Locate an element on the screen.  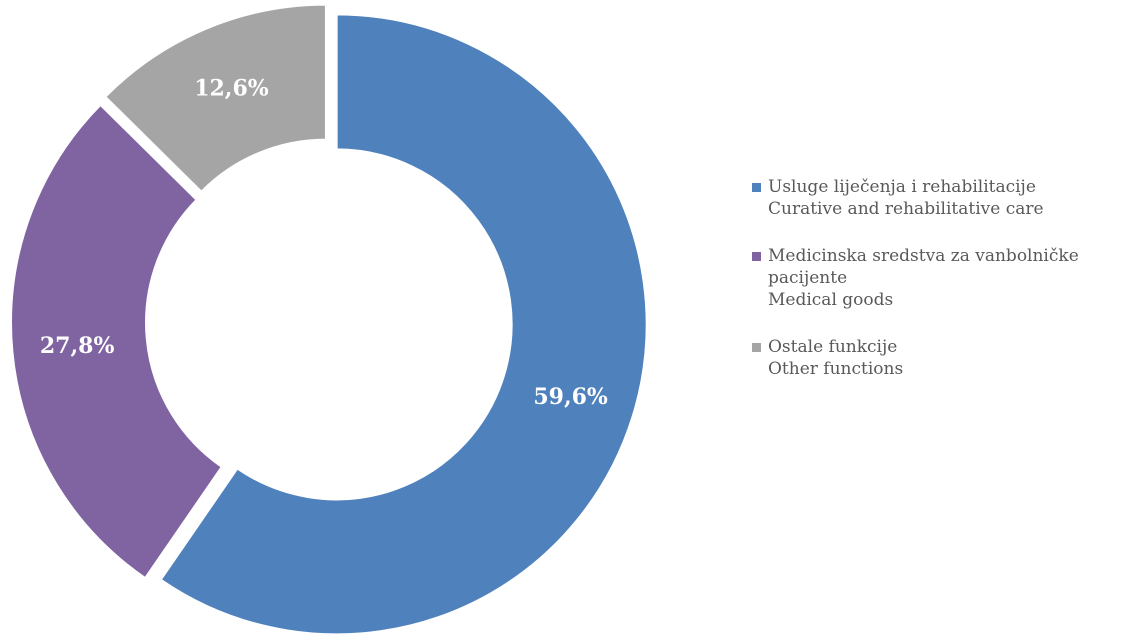
legend-item-2: Ostale funkcije Other functions is located at coordinates (947, 358).